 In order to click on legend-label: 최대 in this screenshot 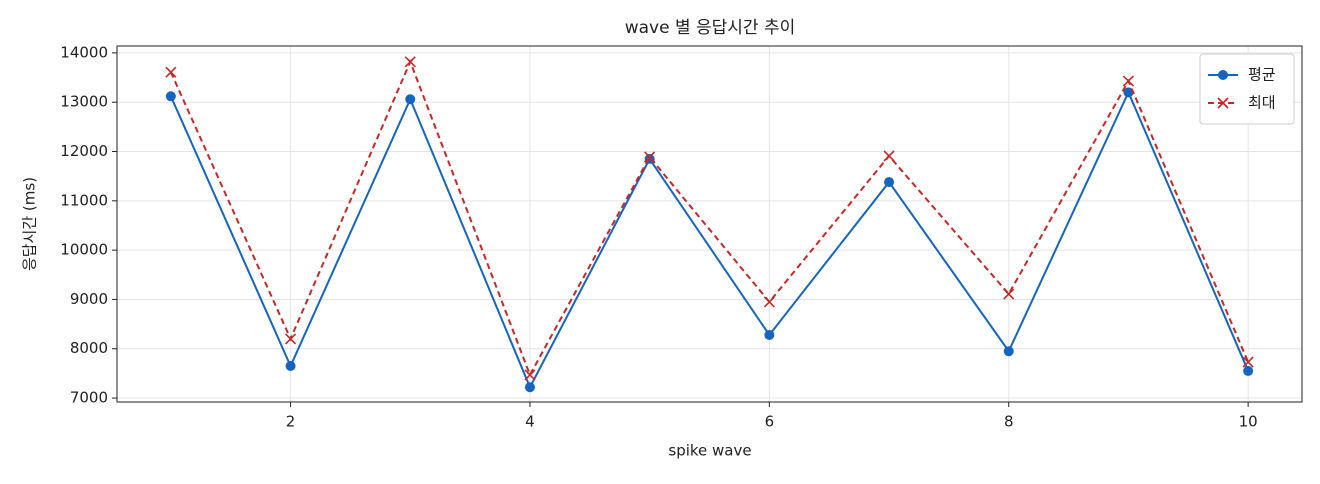, I will do `click(1262, 103)`.